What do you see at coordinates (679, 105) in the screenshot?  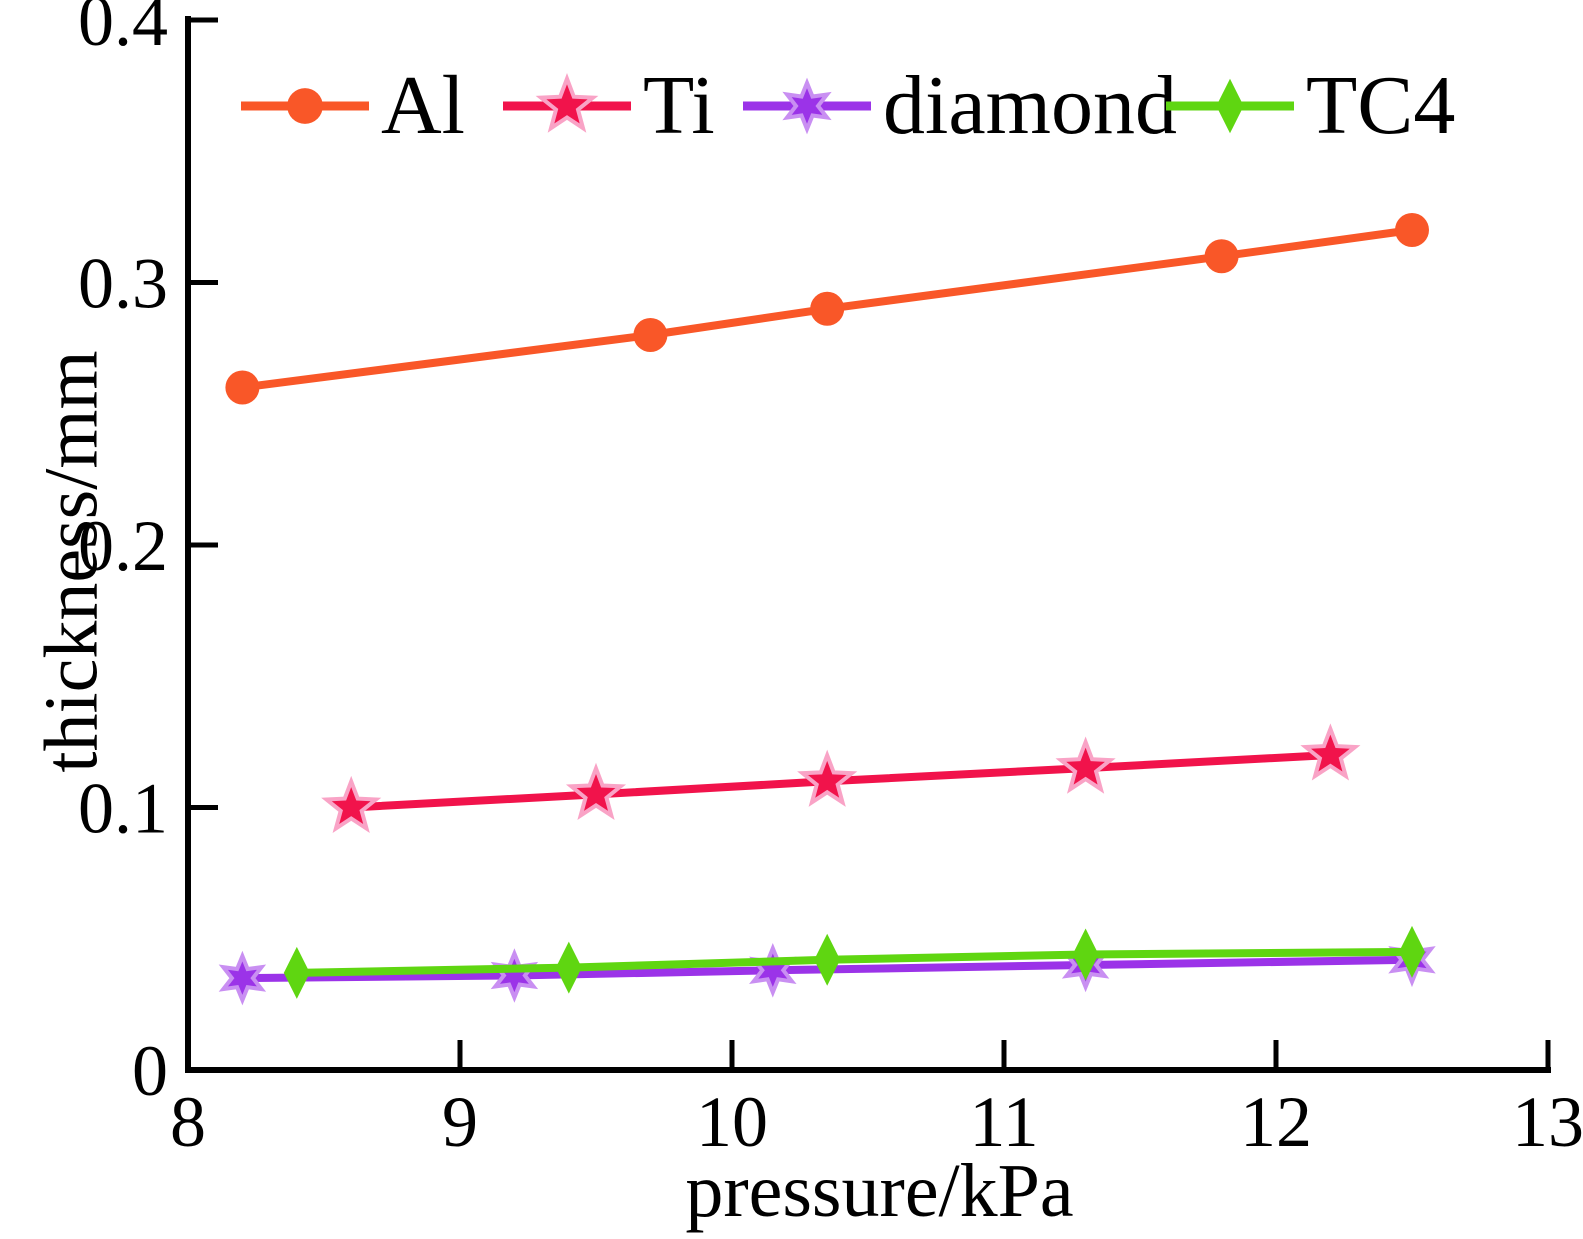 I see `legend-label-ti: Ti` at bounding box center [679, 105].